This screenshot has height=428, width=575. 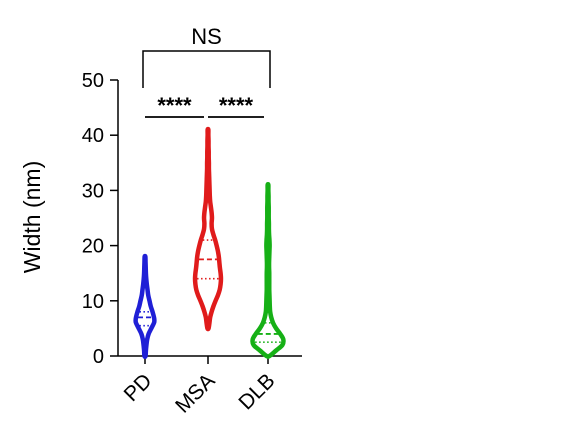 I want to click on violin-msa, so click(x=208, y=229).